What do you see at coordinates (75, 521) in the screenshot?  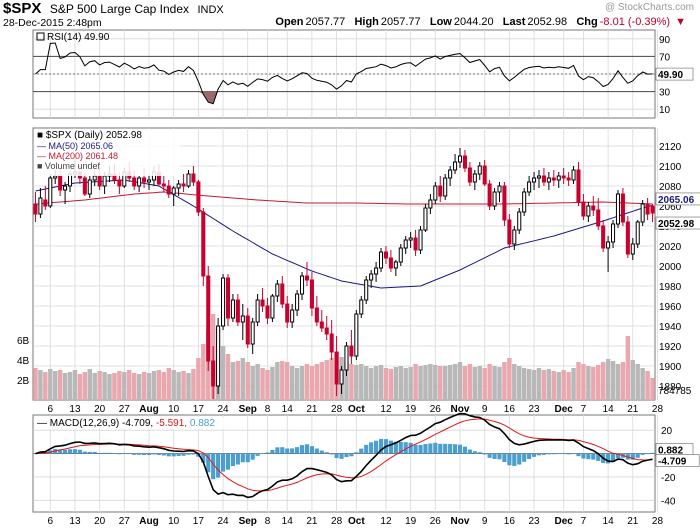 I see `date-tick-label: 13` at bounding box center [75, 521].